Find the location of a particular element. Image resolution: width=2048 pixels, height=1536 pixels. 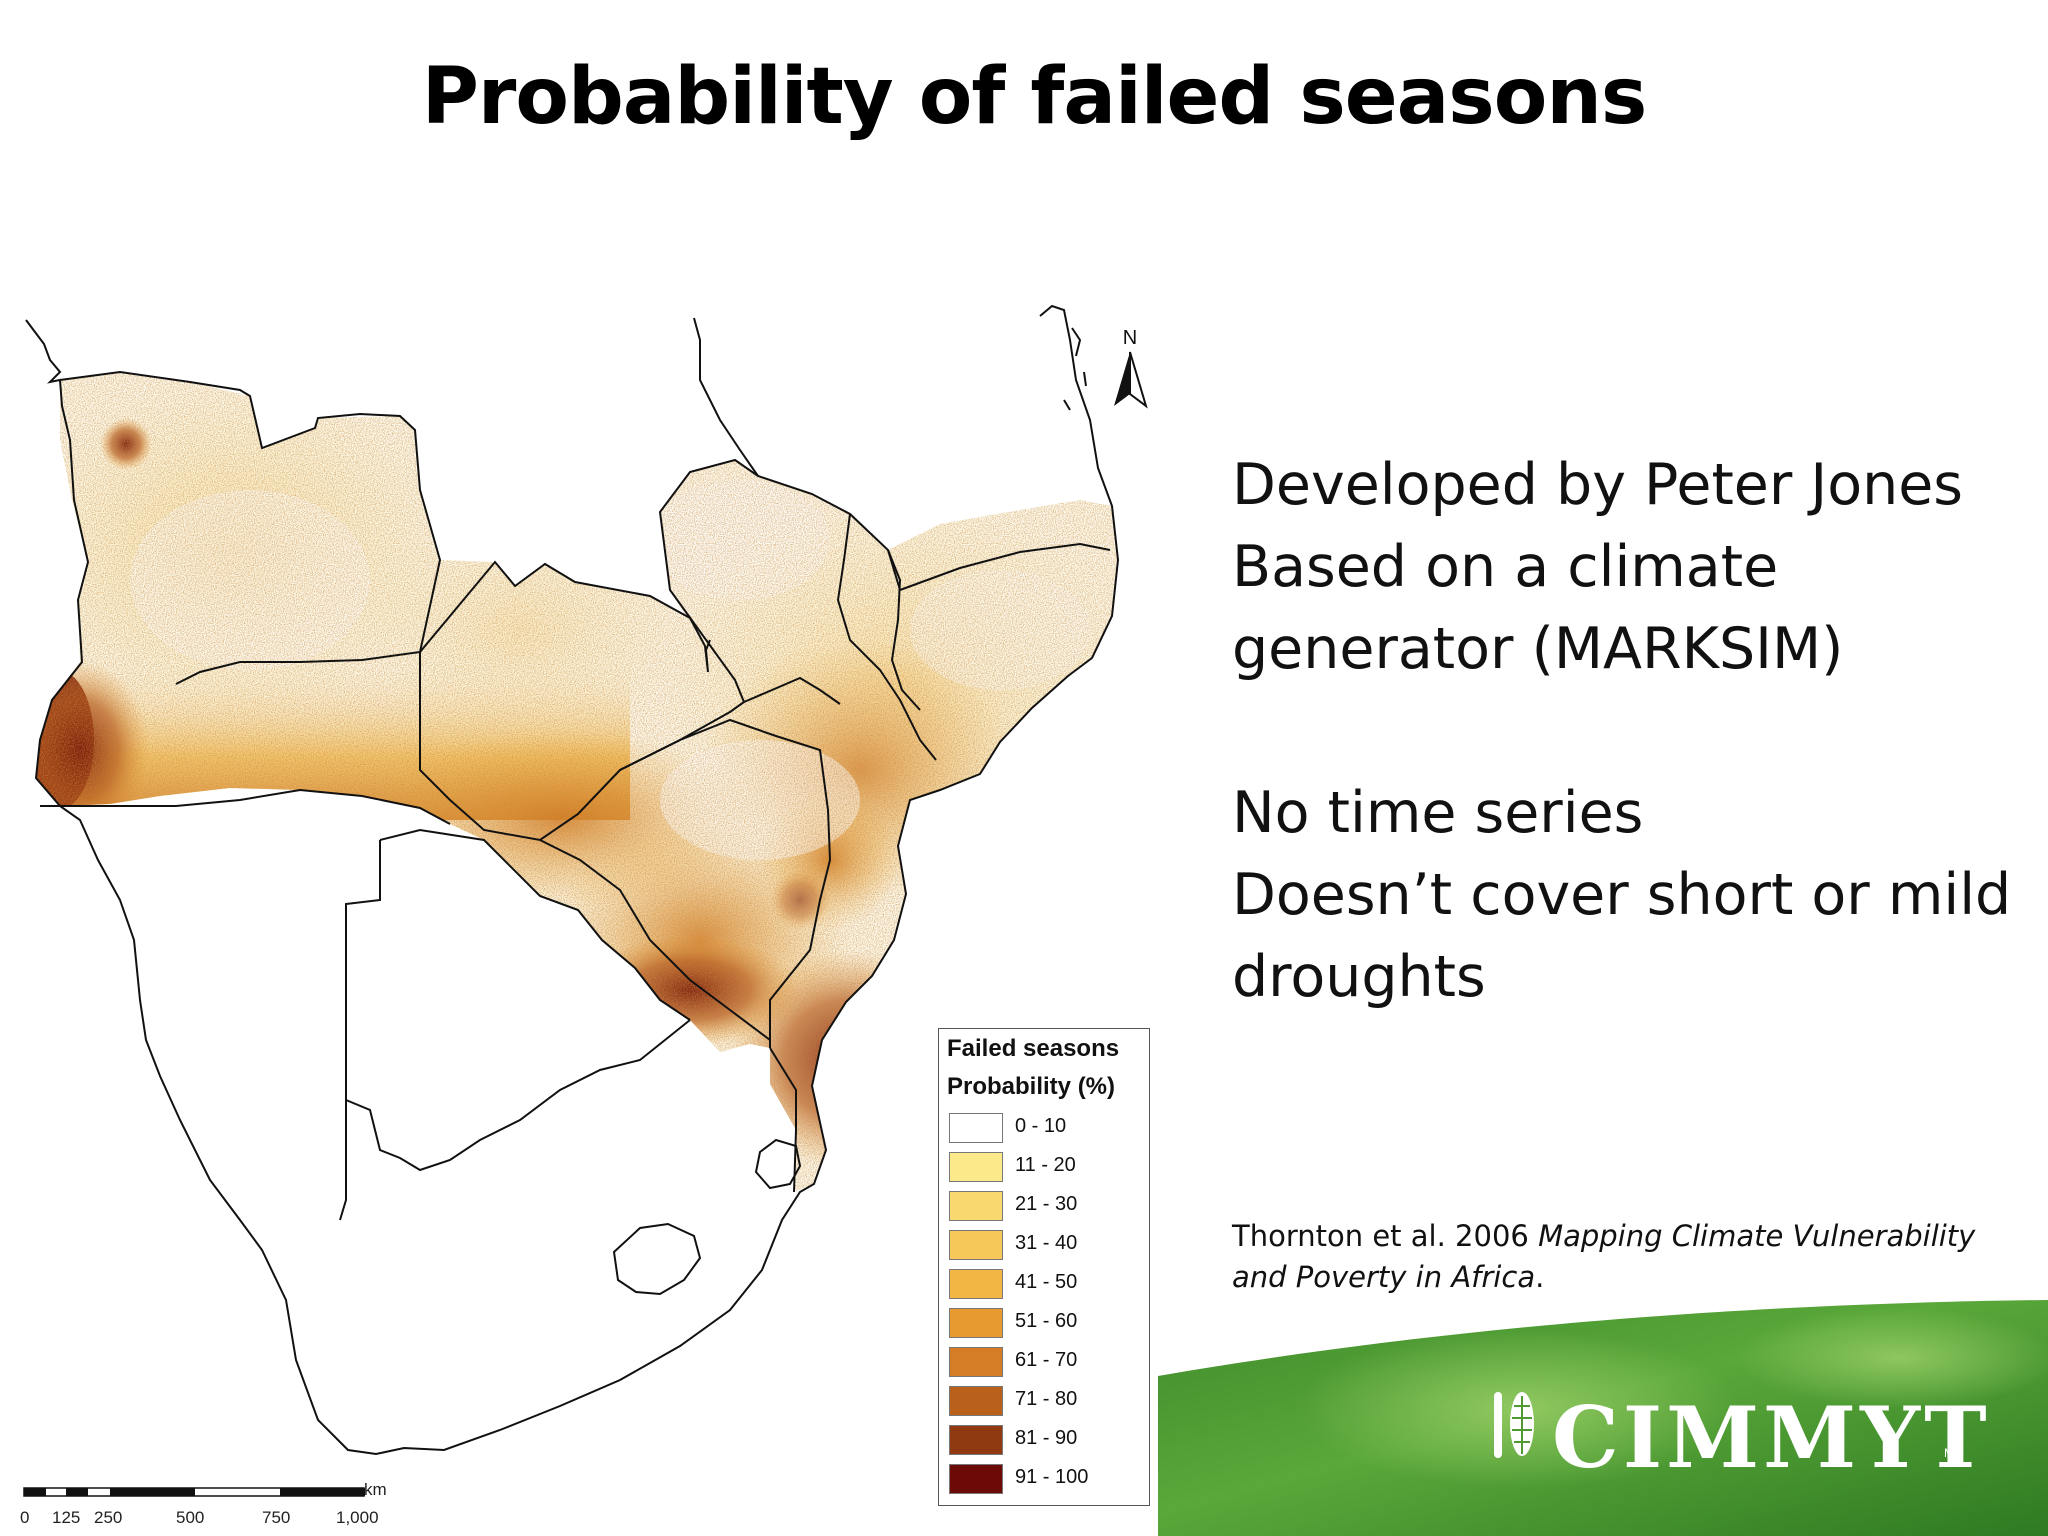

bullet-line: droughts is located at coordinates (1359, 977).